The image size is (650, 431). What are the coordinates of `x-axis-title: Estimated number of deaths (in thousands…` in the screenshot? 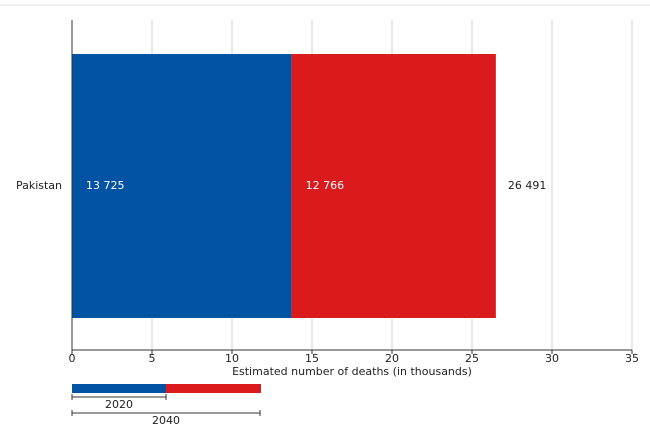 It's located at (352, 371).